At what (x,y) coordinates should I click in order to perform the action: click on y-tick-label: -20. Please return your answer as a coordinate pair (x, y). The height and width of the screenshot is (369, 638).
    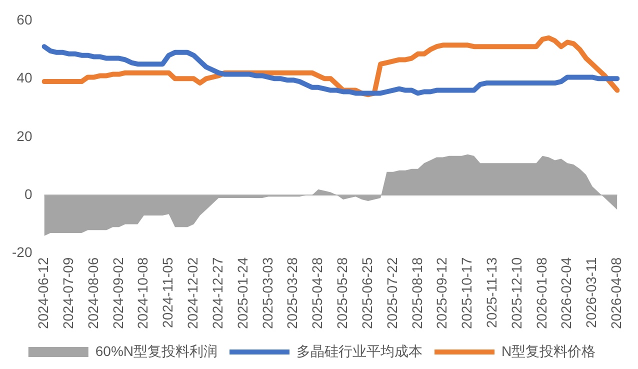
    Looking at the image, I should click on (22, 252).